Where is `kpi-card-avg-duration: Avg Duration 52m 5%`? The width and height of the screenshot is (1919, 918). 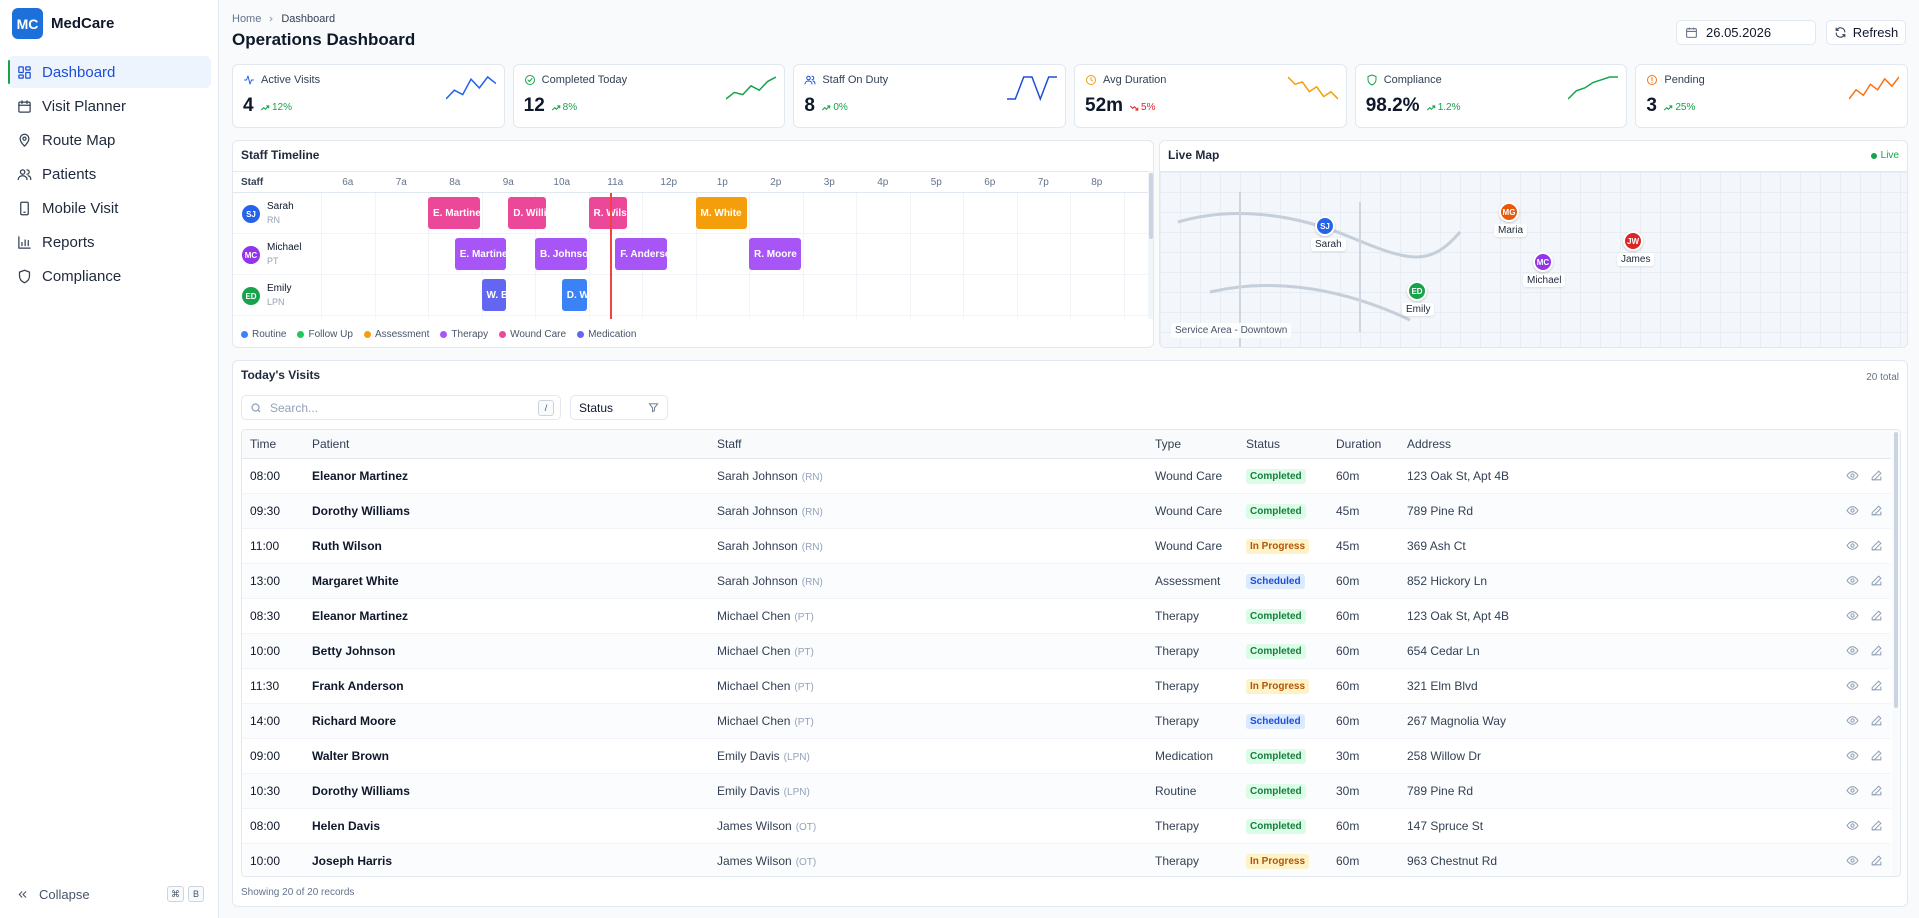 kpi-card-avg-duration: Avg Duration 52m 5% is located at coordinates (1210, 96).